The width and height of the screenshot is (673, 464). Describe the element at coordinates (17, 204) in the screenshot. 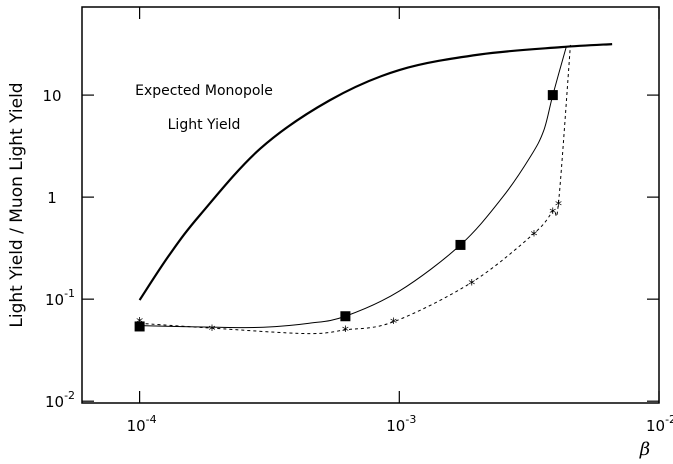

I see `y-axis-label: Light Yield / Muon Light Yield` at that location.